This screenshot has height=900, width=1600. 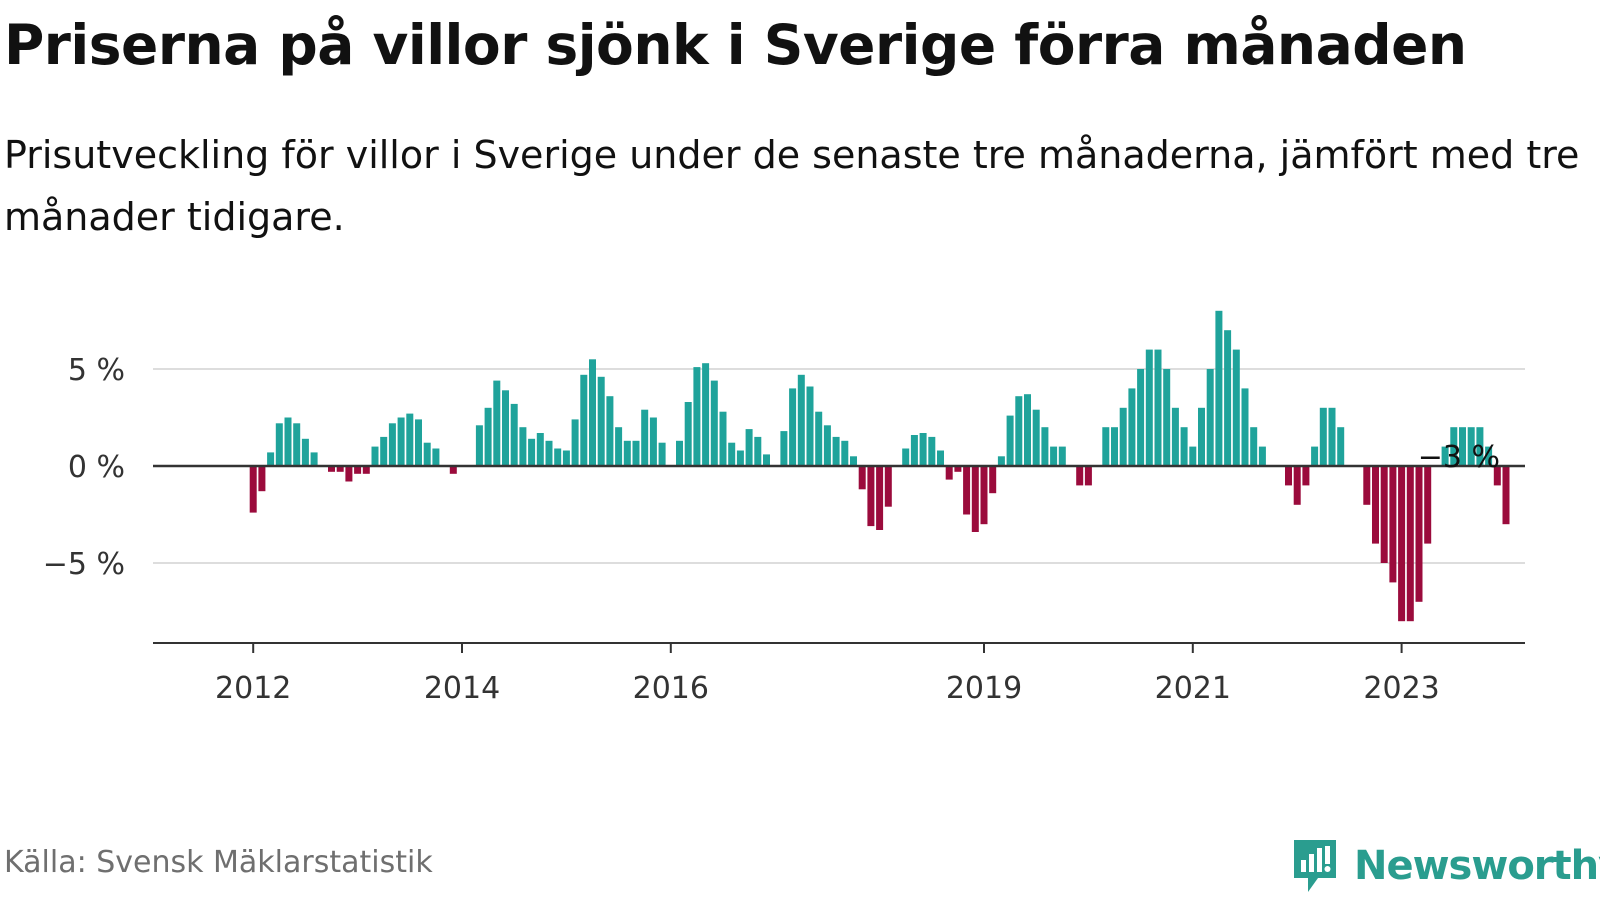 What do you see at coordinates (984, 688) in the screenshot?
I see `x-tick-label: 2019` at bounding box center [984, 688].